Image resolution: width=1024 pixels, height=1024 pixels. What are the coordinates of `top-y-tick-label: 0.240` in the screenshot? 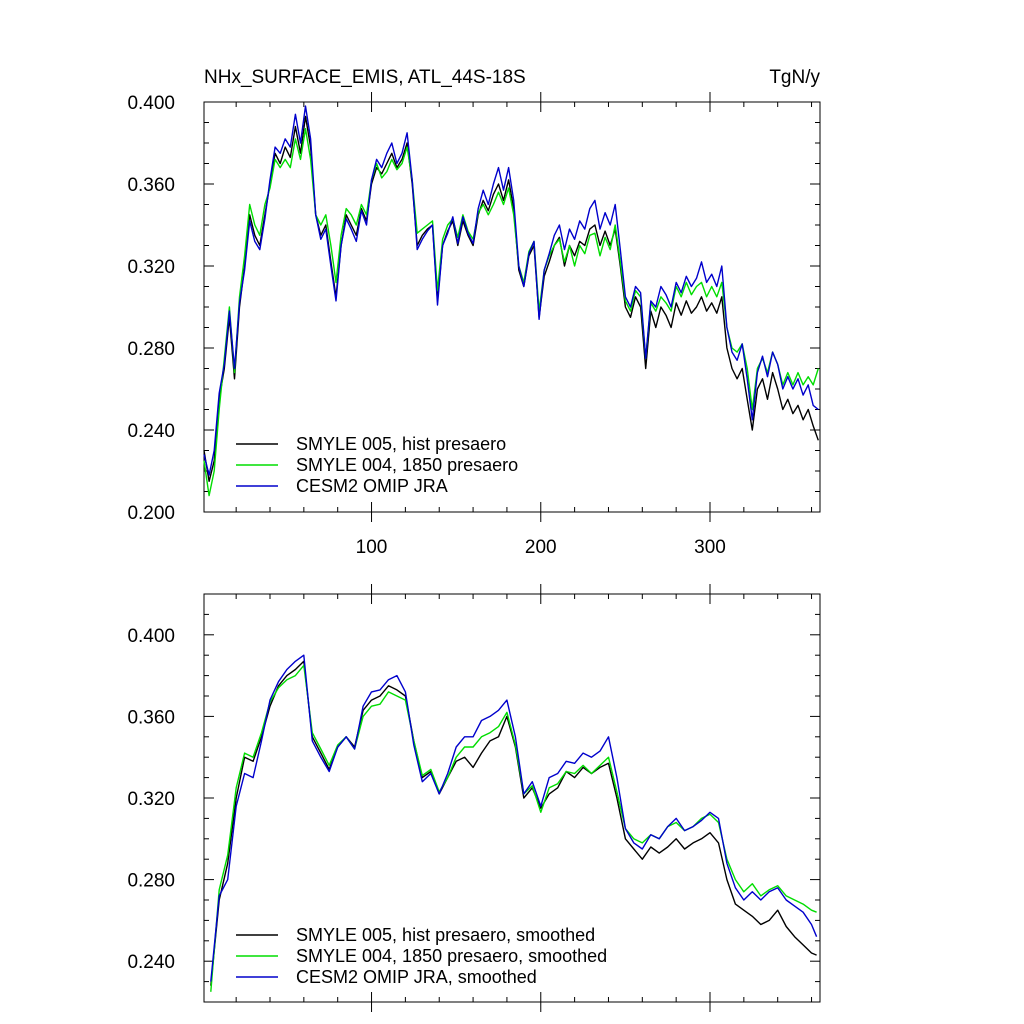 It's located at (151, 431).